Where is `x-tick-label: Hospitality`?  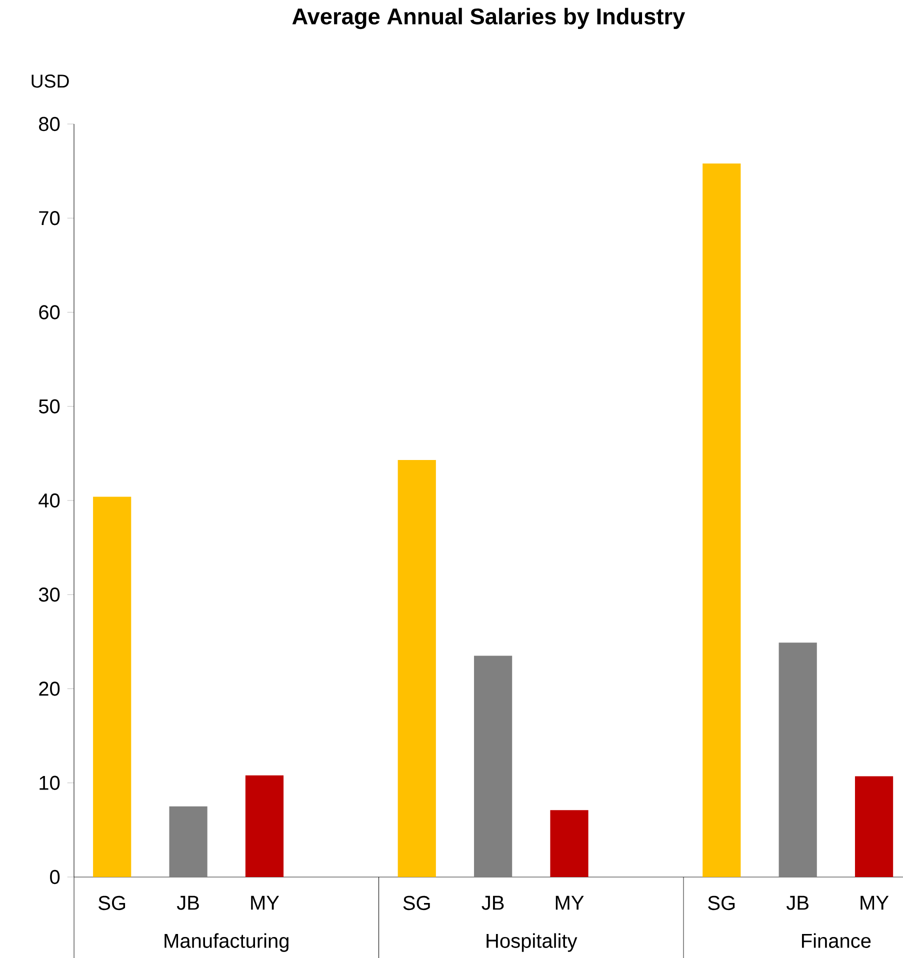
x-tick-label: Hospitality is located at coordinates (532, 942).